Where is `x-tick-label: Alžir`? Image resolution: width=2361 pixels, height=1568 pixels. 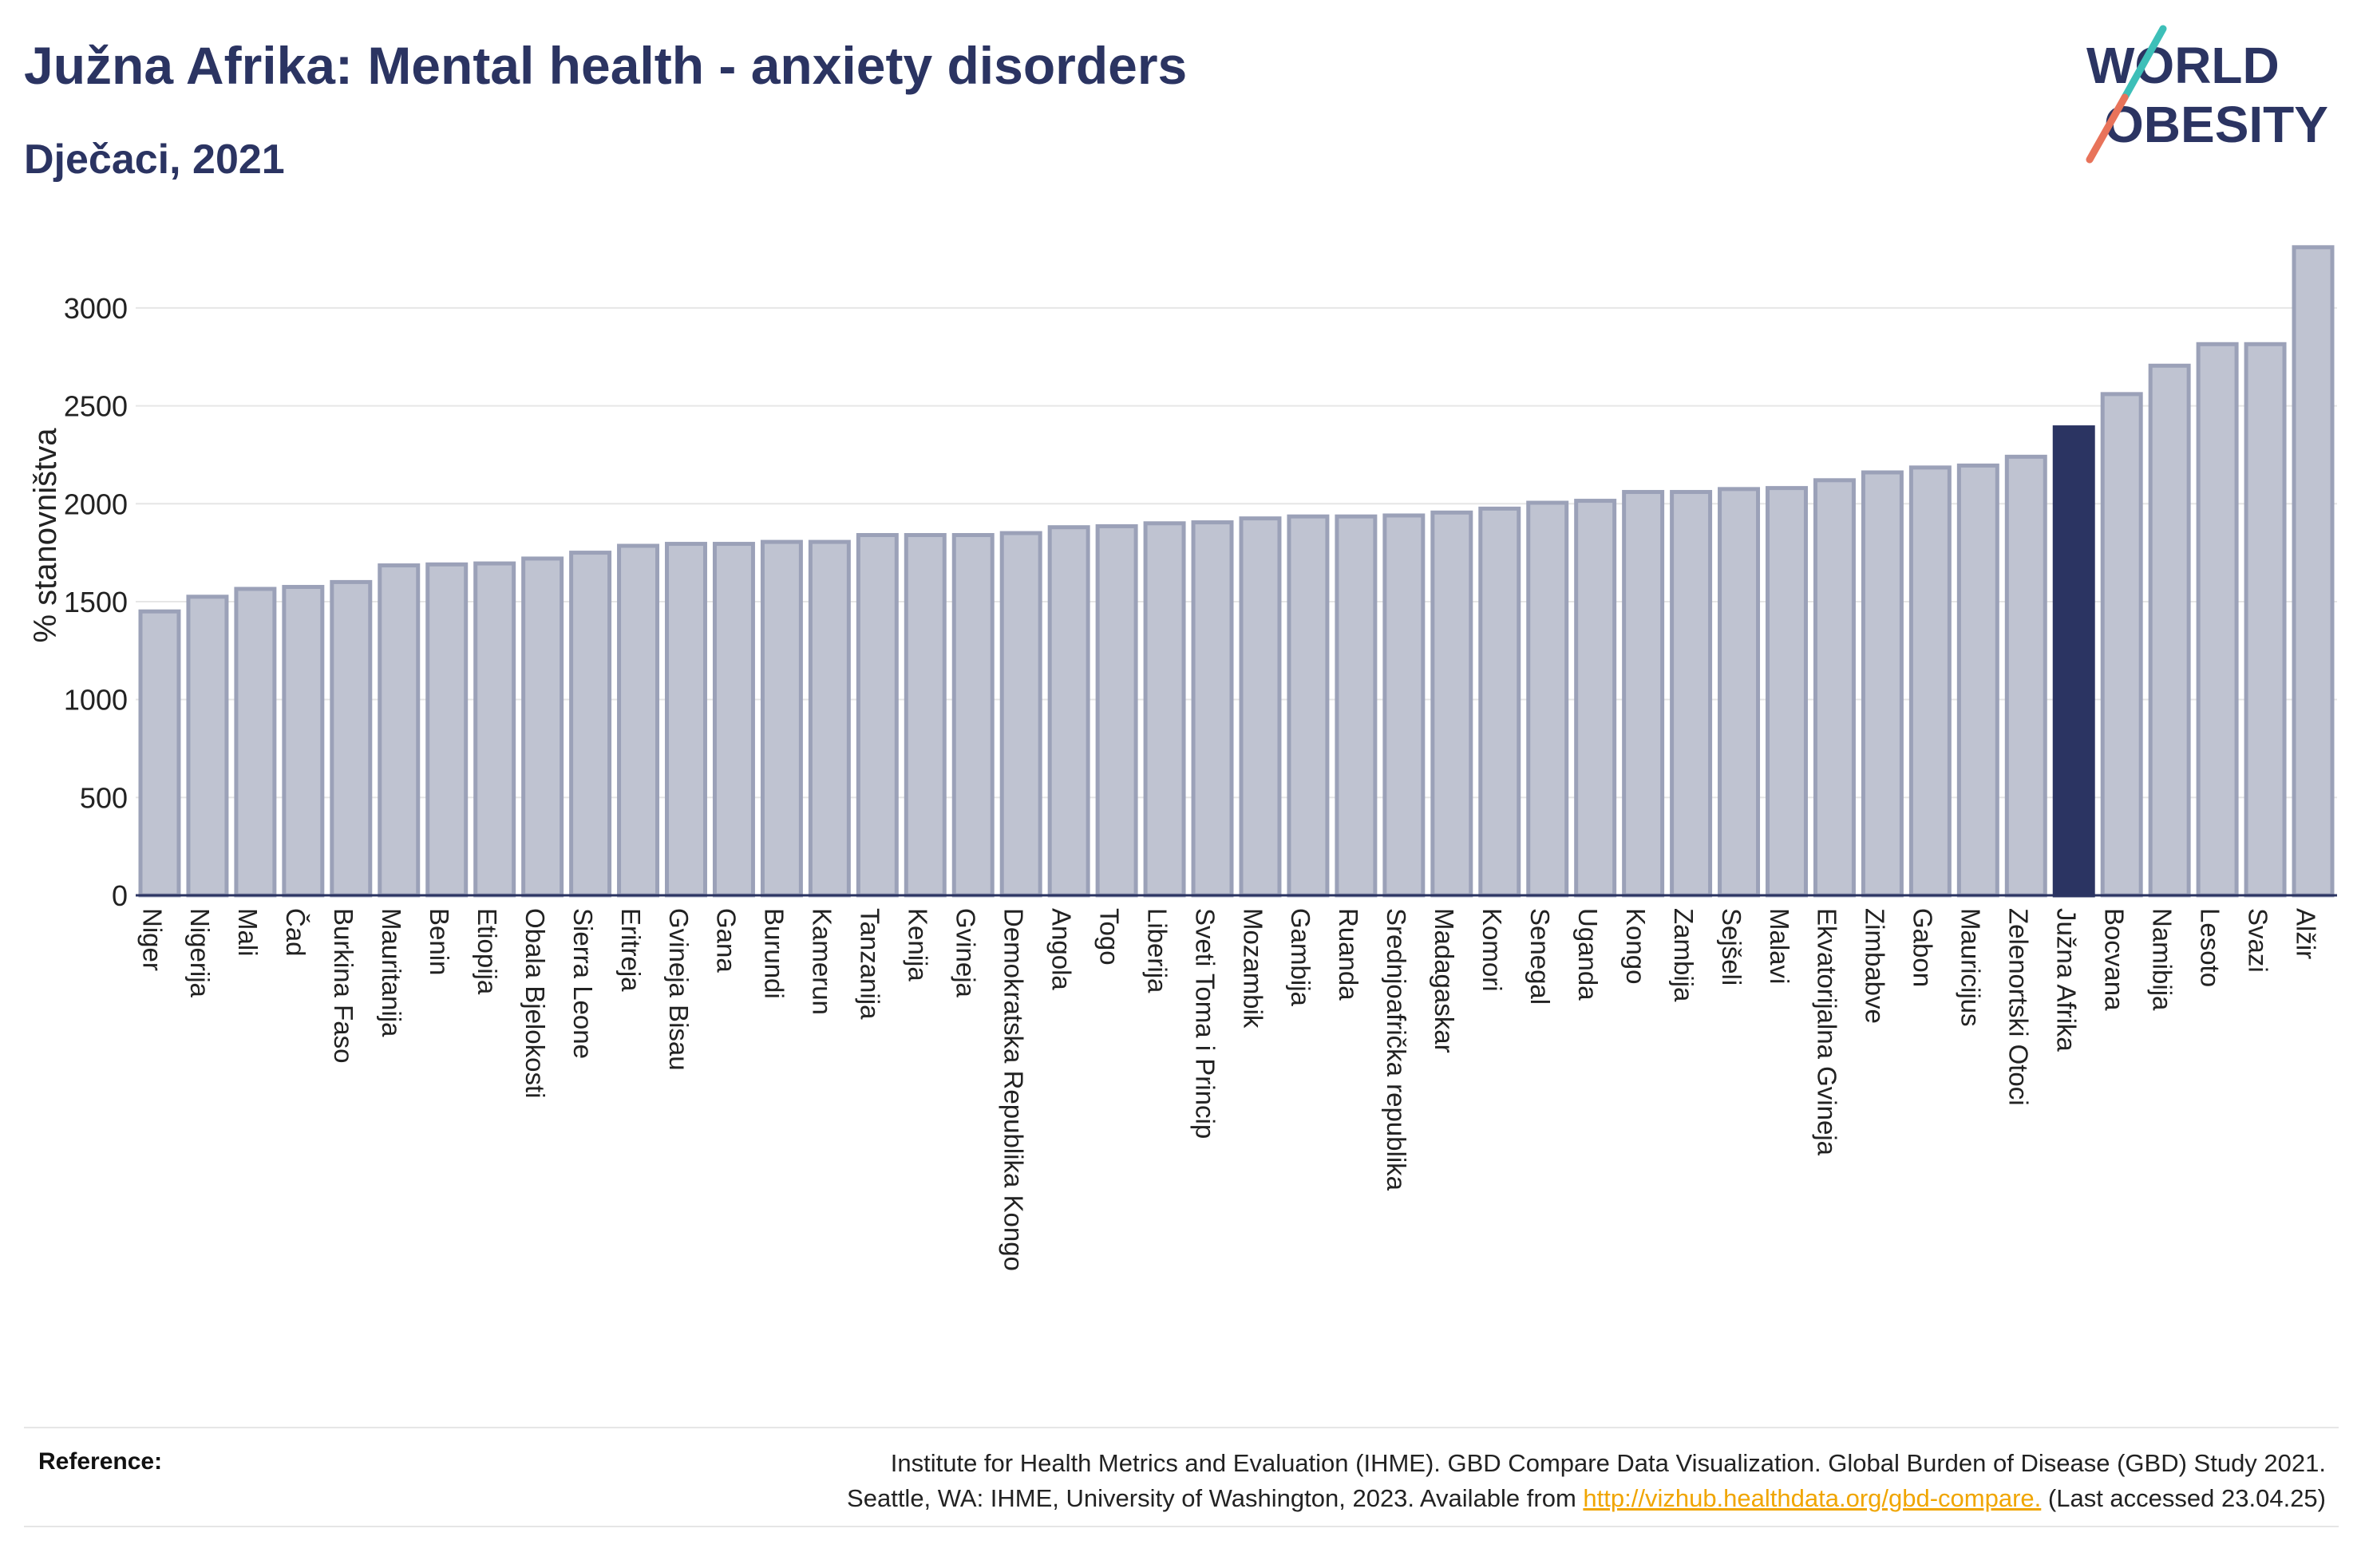
x-tick-label: Alžir is located at coordinates (2305, 933).